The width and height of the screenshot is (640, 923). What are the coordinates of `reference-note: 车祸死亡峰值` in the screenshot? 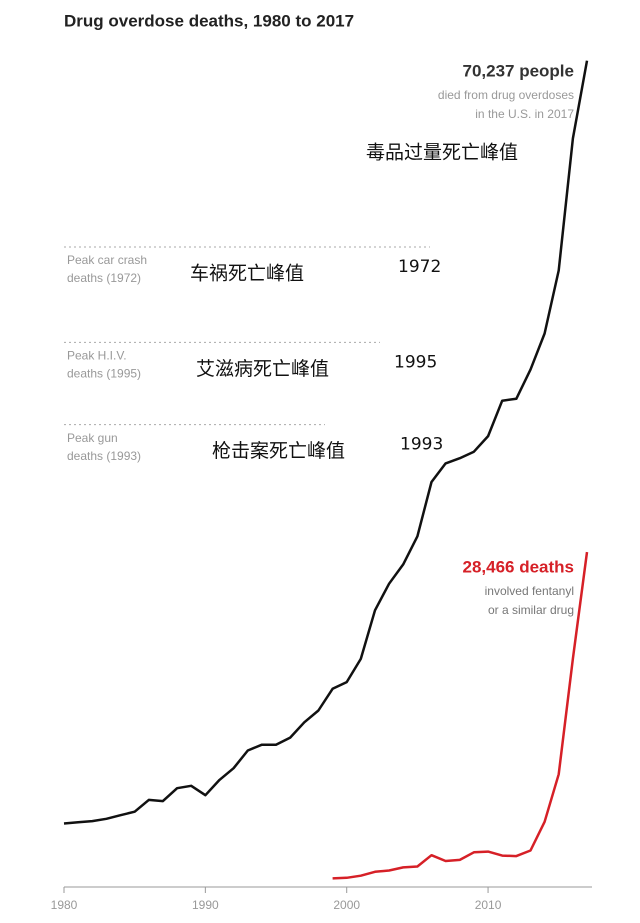 It's located at (247, 274).